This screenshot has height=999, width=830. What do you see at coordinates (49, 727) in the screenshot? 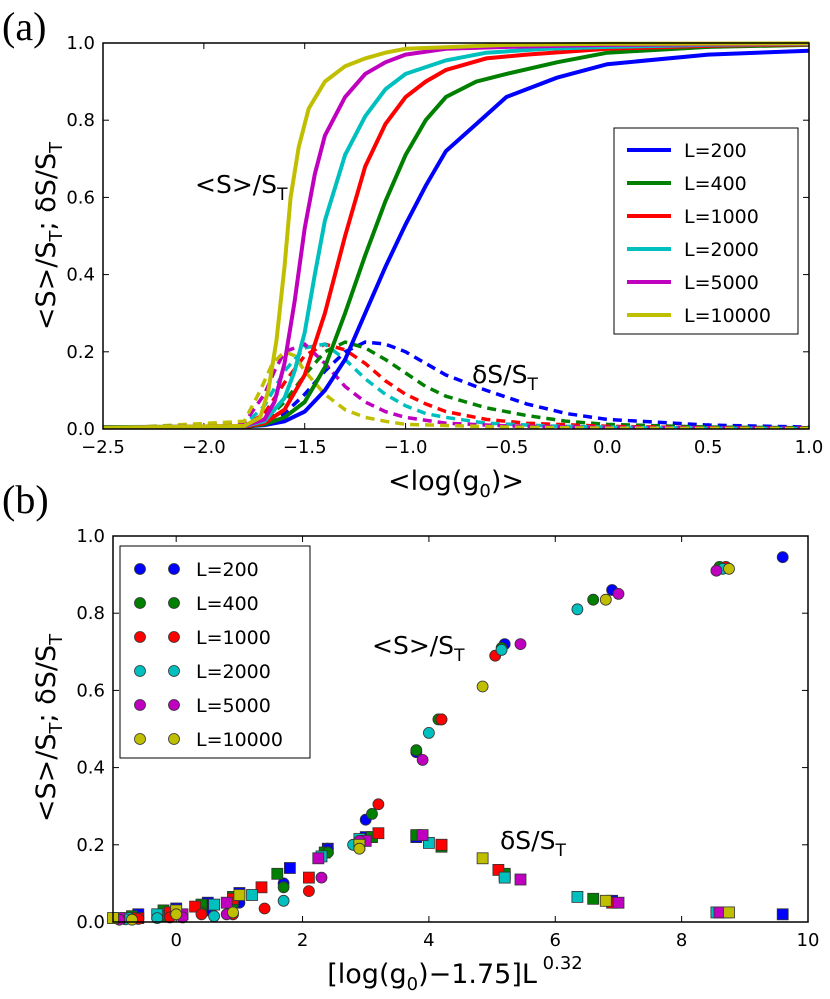
I see `panel-b-ylabel: <S>/ST; δS/ST` at bounding box center [49, 727].